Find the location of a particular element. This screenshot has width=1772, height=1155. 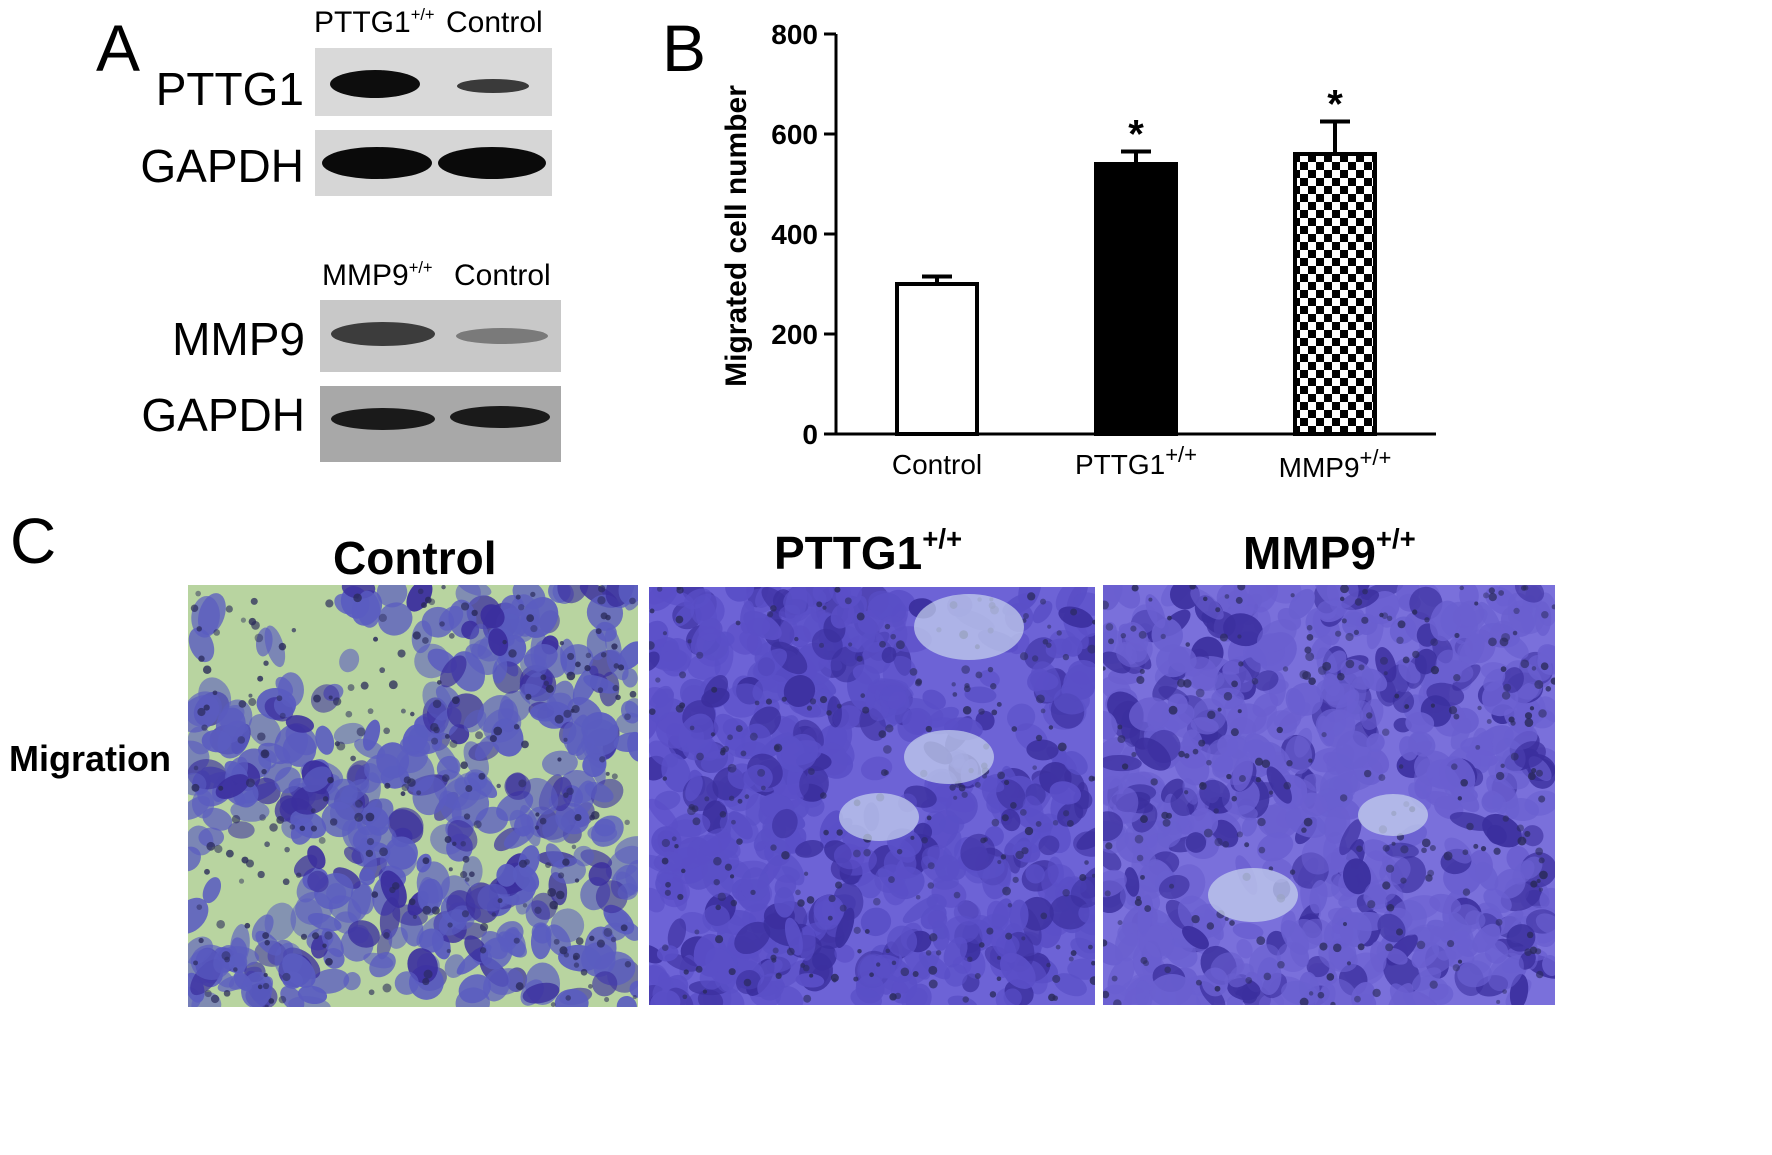

blot2-gapdh-band-lane2 is located at coordinates (500, 417).